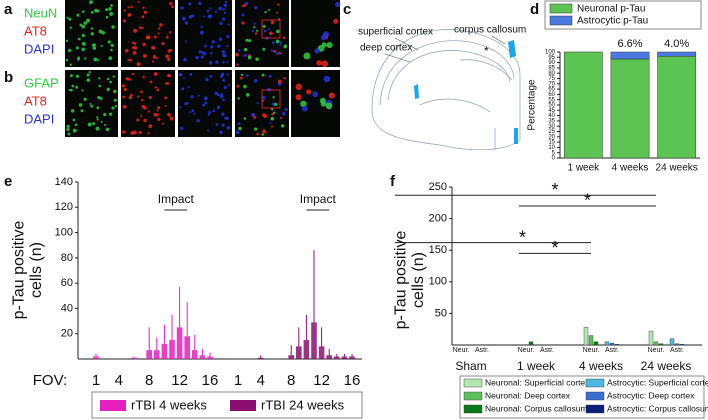  I want to click on panel-label: d, so click(534, 9).